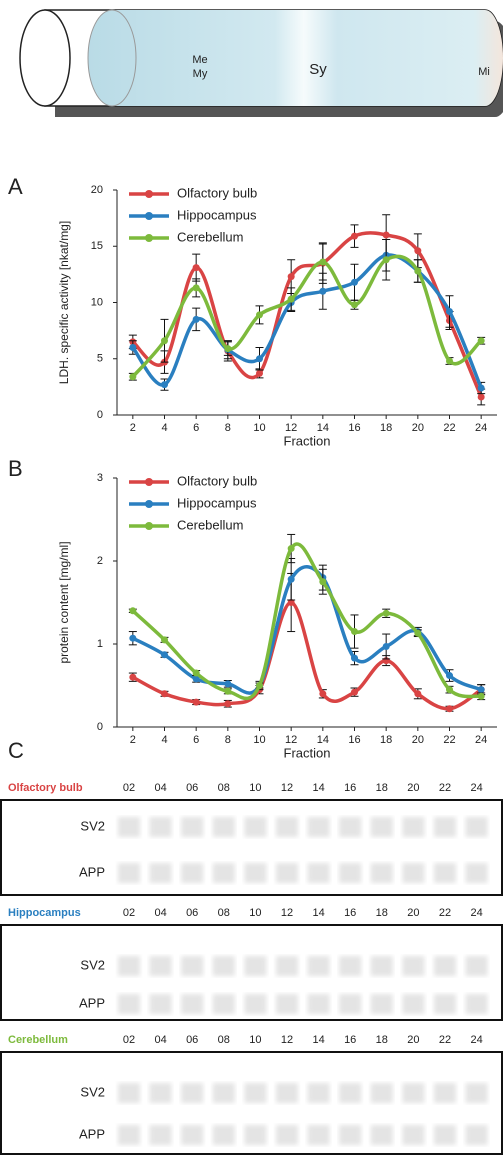 The width and height of the screenshot is (503, 1155). Describe the element at coordinates (307, 752) in the screenshot. I see `x-axis-label: Fraction` at that location.